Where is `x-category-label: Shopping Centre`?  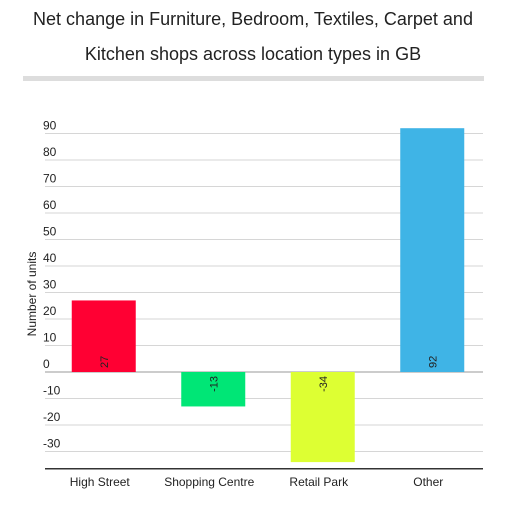 x-category-label: Shopping Centre is located at coordinates (209, 482).